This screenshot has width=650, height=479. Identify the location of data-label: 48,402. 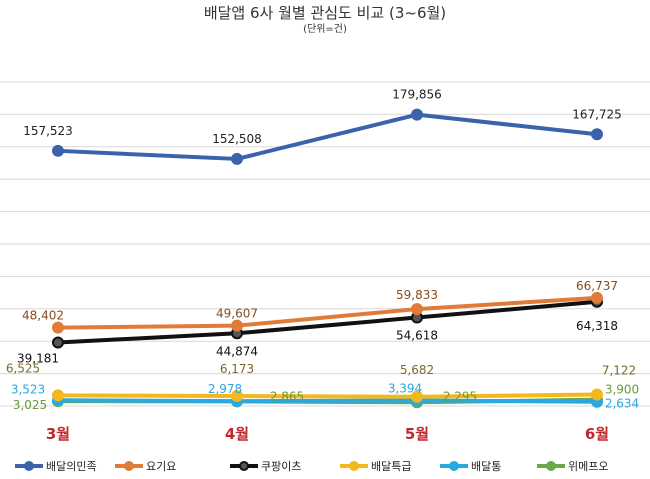
(43, 316).